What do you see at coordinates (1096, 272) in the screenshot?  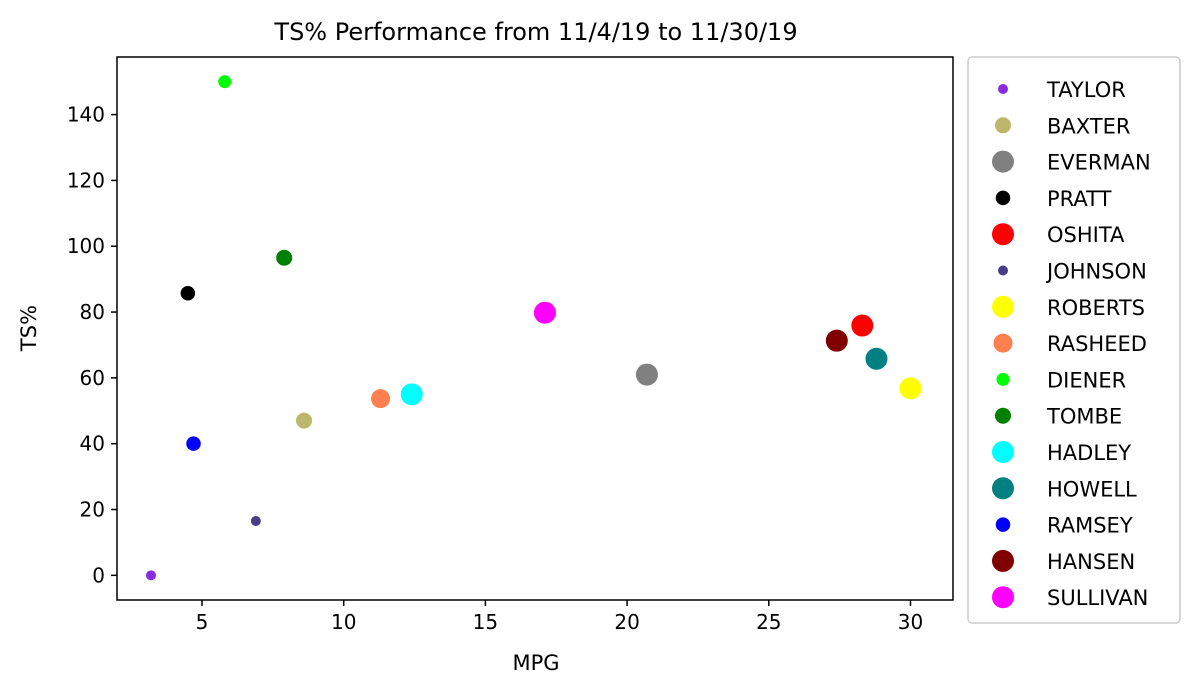 I see `legend-label-johnson: JOHNSON` at bounding box center [1096, 272].